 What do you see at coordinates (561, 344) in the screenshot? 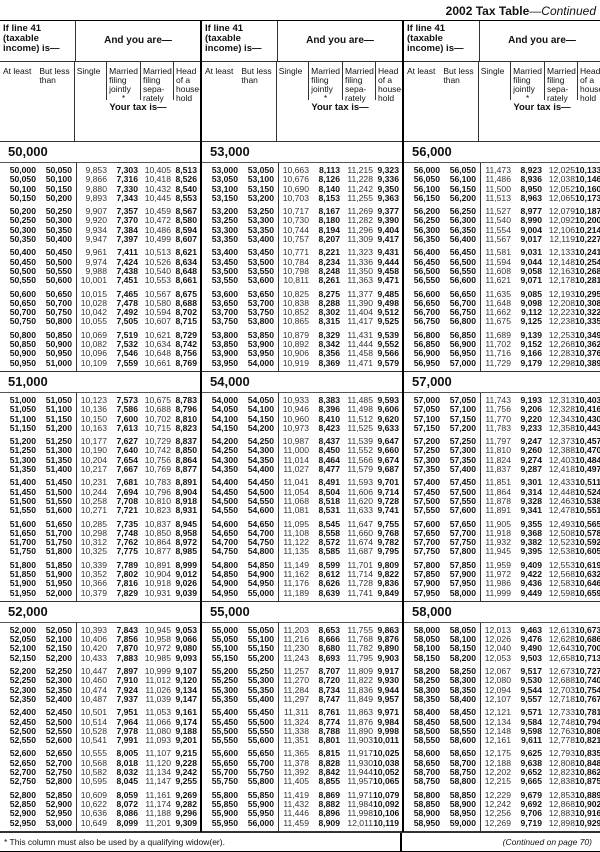
I see `married-separately-cell: 12,268` at bounding box center [561, 344].